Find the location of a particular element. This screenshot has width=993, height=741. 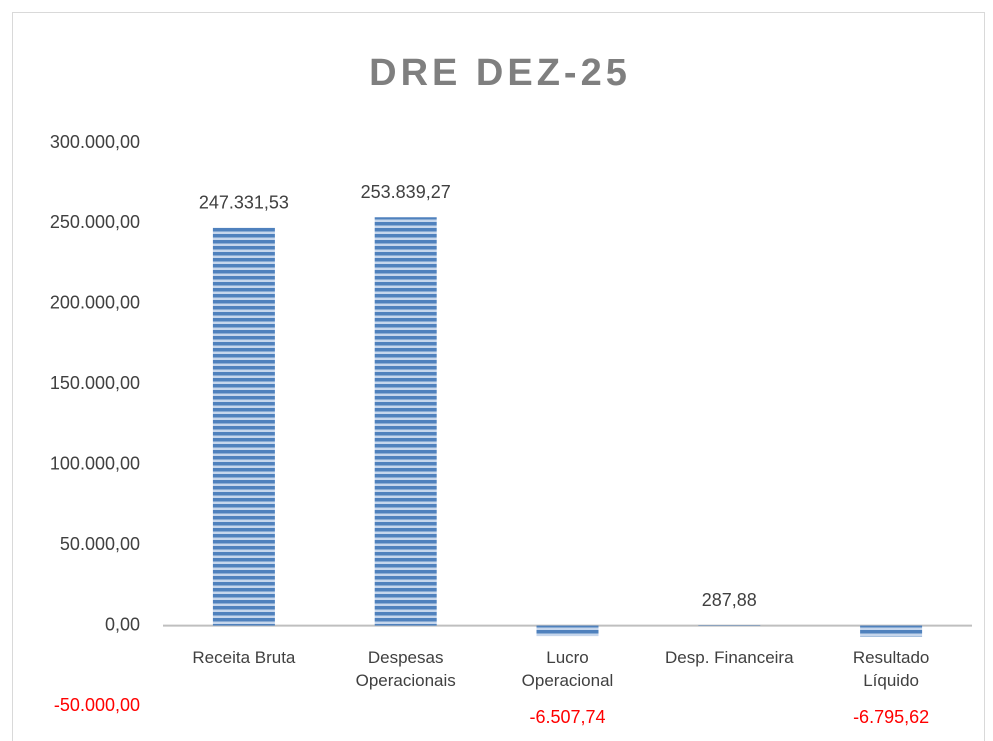

y-tick-label: 0,00 is located at coordinates (122, 624).